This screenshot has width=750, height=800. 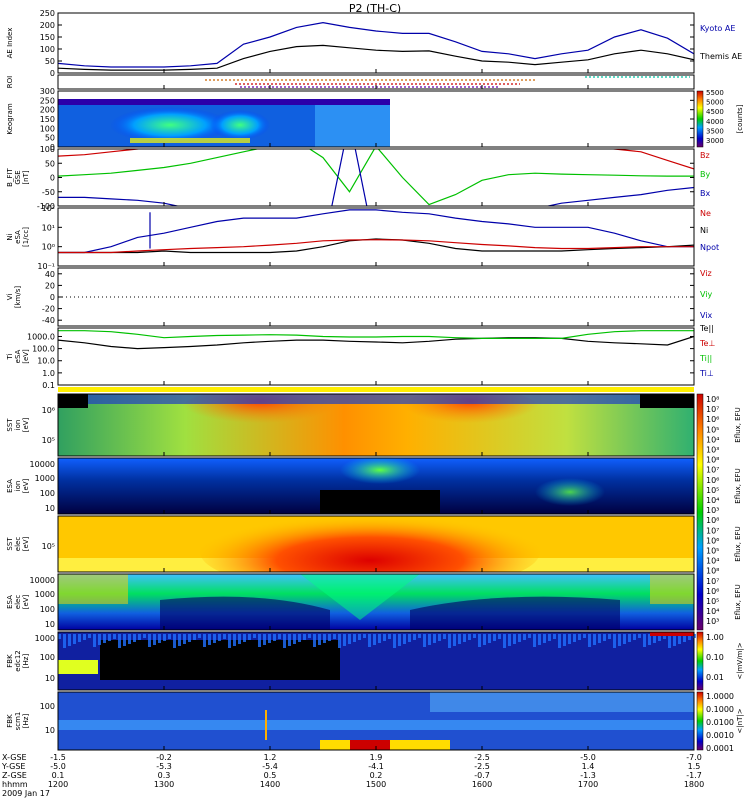 What do you see at coordinates (715, 103) in the screenshot?
I see `keogram-cbar-label: 5000` at bounding box center [715, 103].